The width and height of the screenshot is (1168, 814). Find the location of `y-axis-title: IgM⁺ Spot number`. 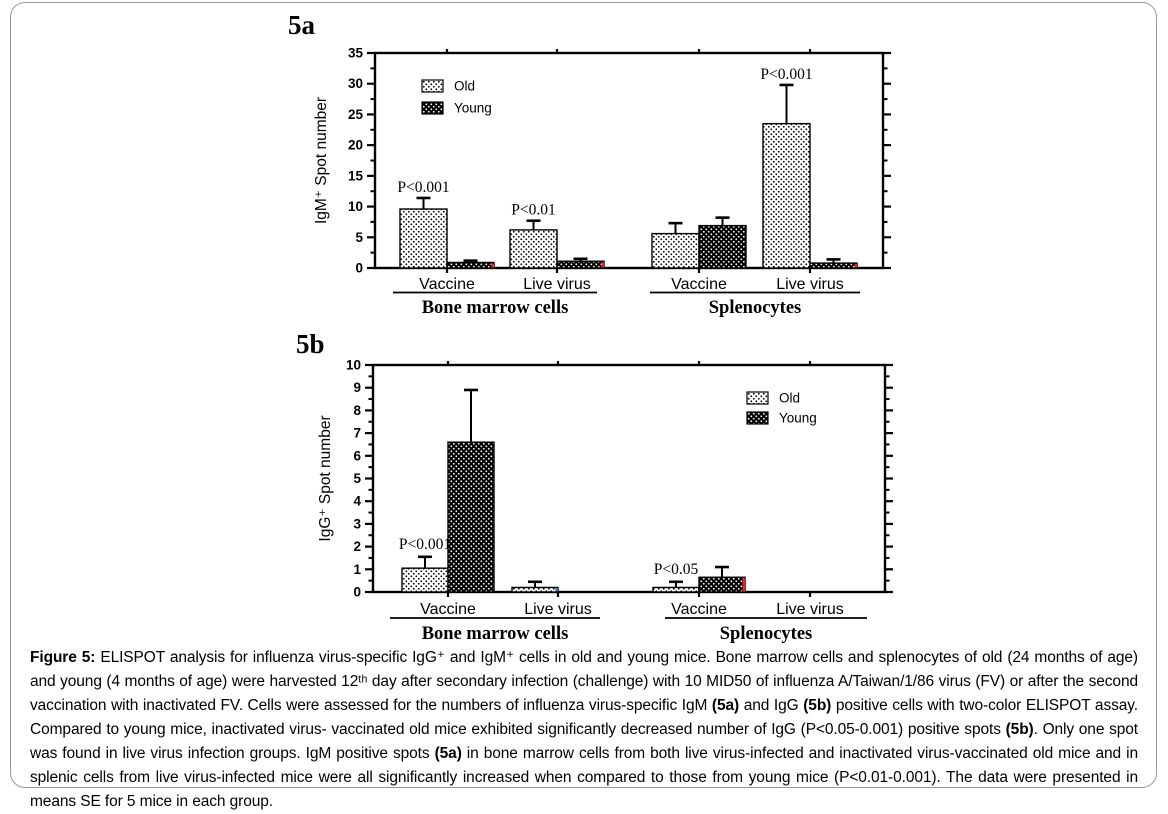

y-axis-title: IgM⁺ Spot number is located at coordinates (321, 160).